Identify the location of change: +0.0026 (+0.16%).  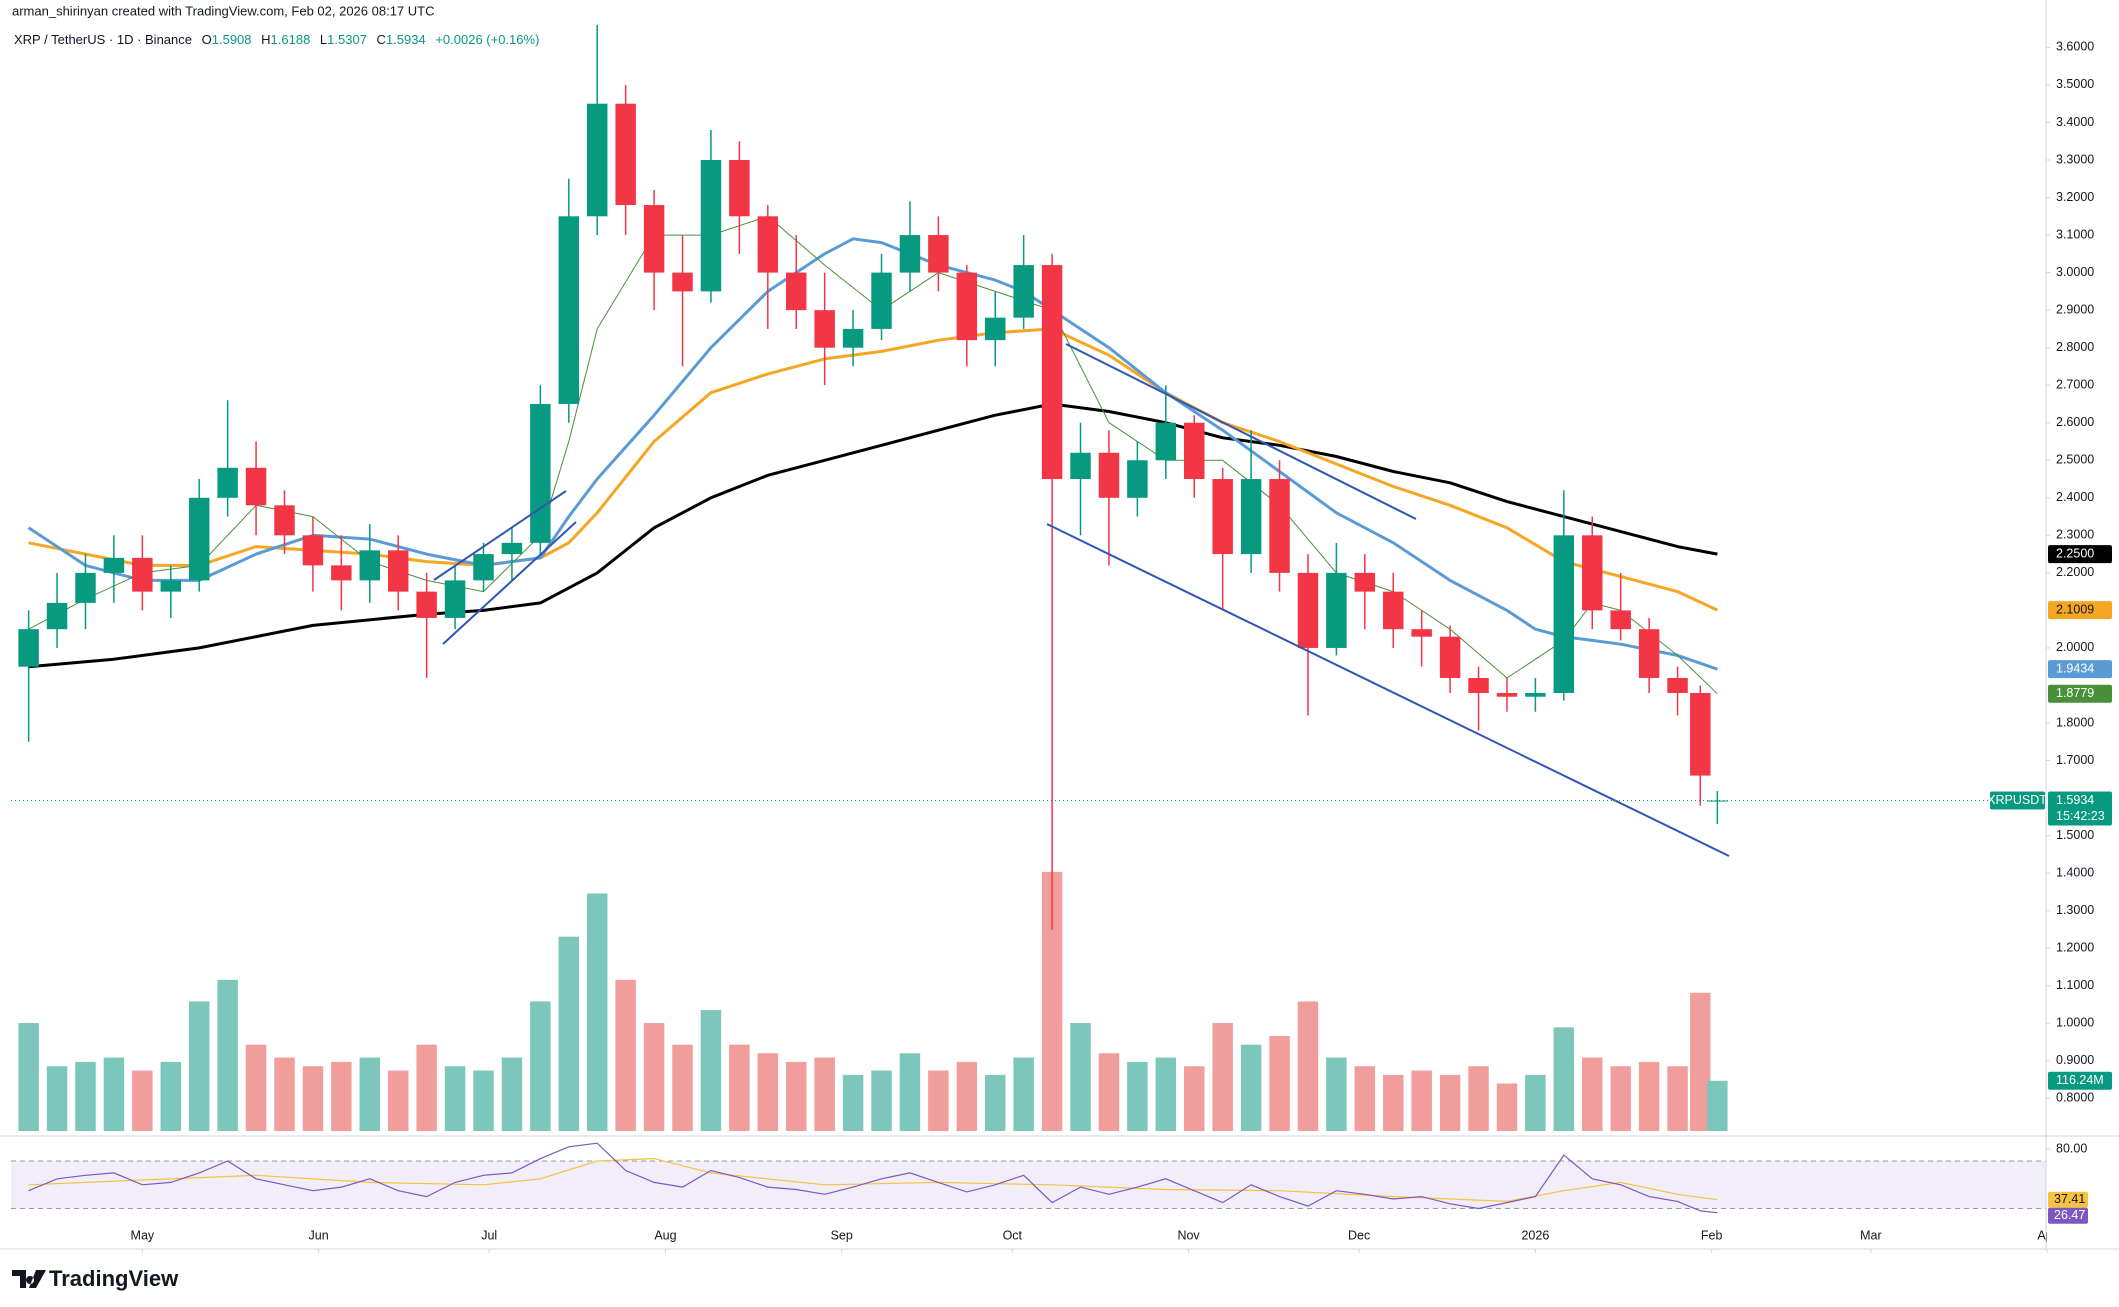
(487, 39).